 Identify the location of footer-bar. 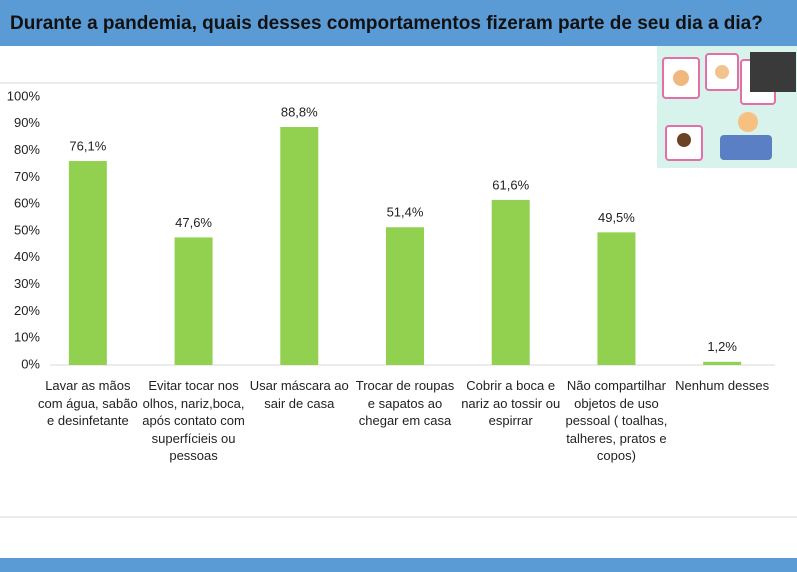
(398, 565).